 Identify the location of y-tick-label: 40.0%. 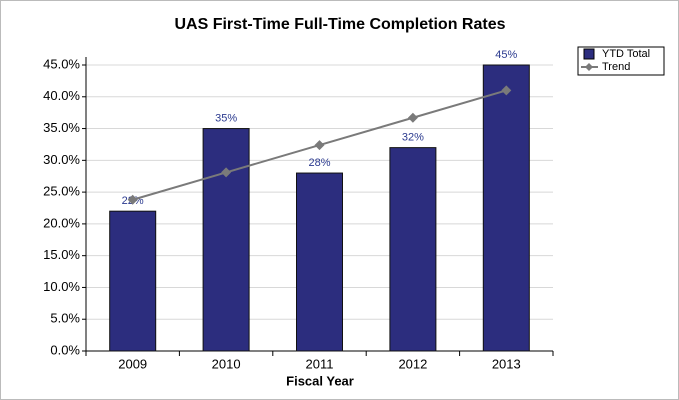
(61, 95).